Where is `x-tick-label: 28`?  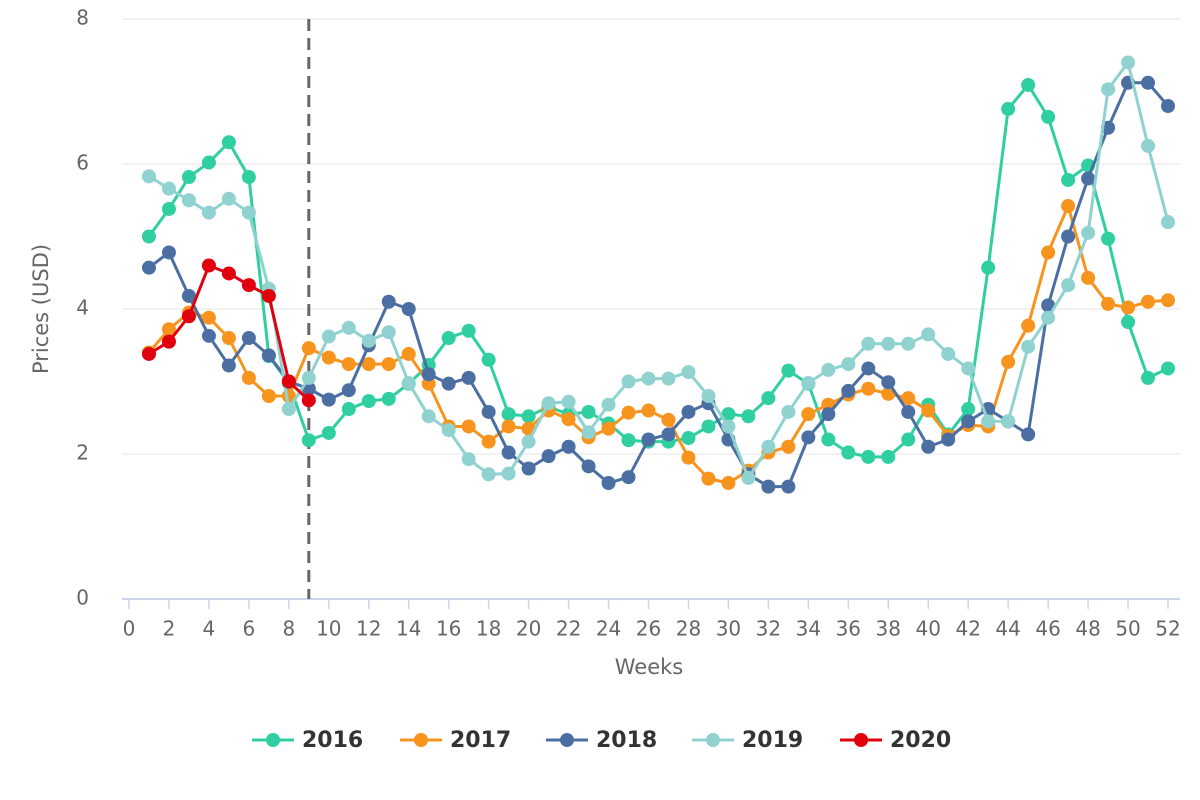 x-tick-label: 28 is located at coordinates (688, 629).